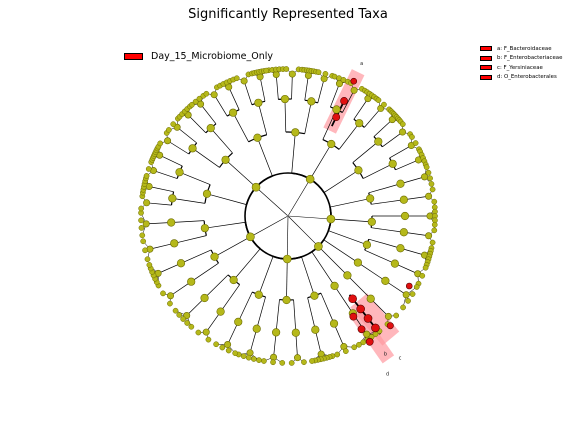  I want to click on taxa-legend-label: d: O_Enterobacterales, so click(527, 77).